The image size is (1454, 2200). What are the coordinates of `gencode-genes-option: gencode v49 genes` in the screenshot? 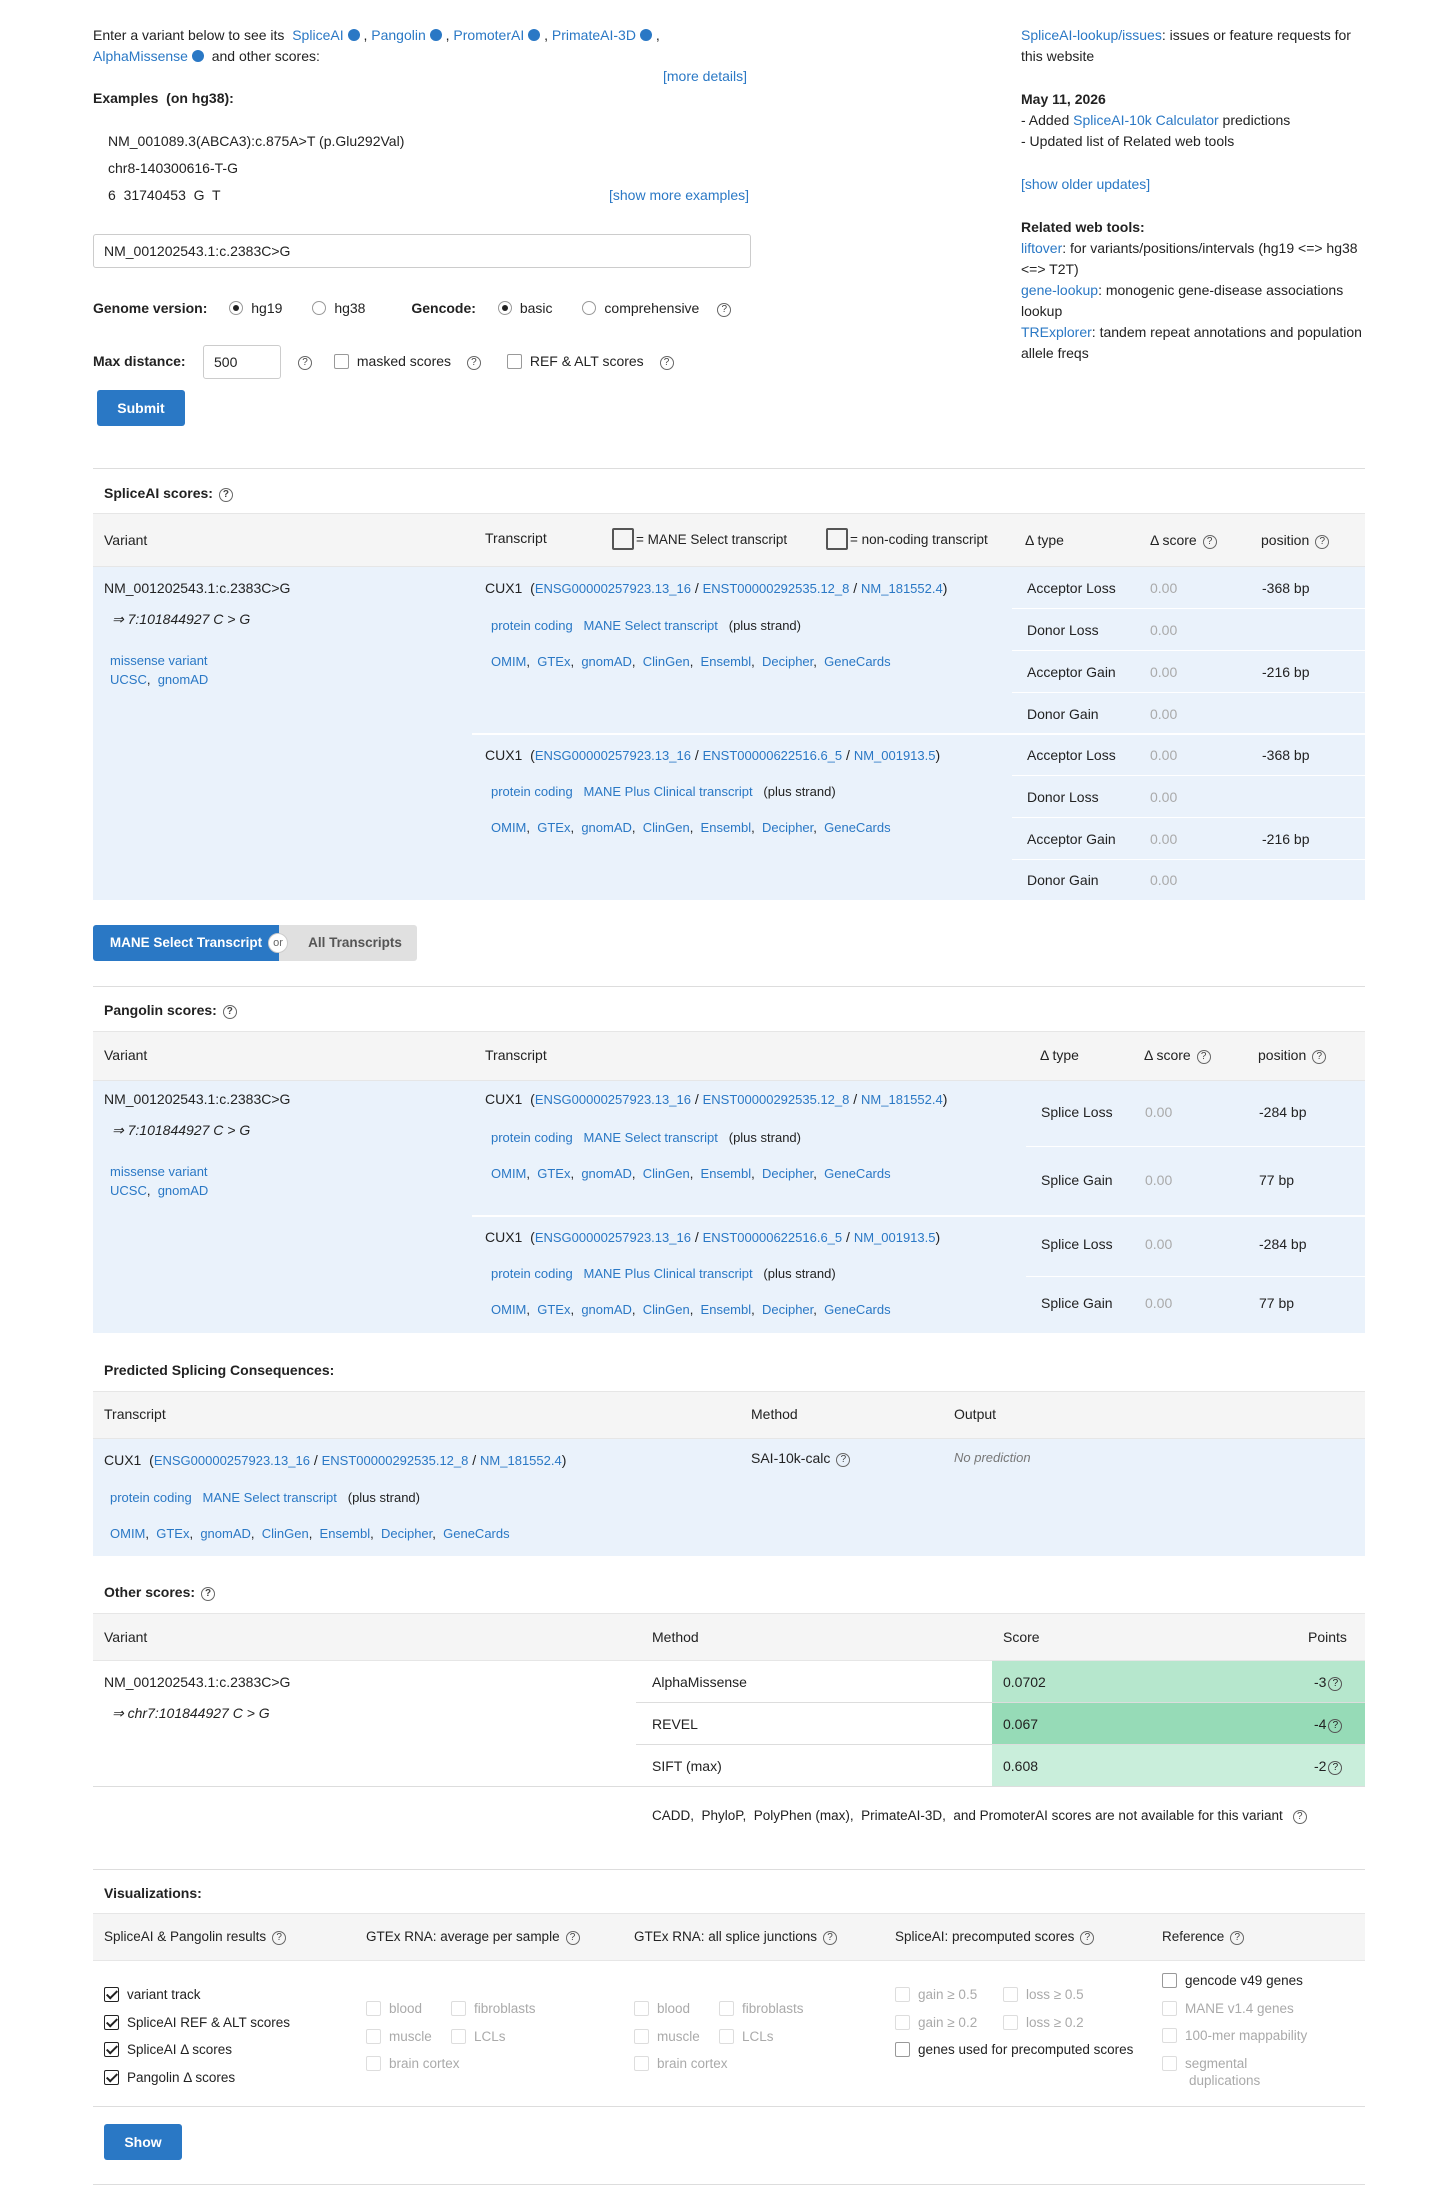 It's located at (1262, 1981).